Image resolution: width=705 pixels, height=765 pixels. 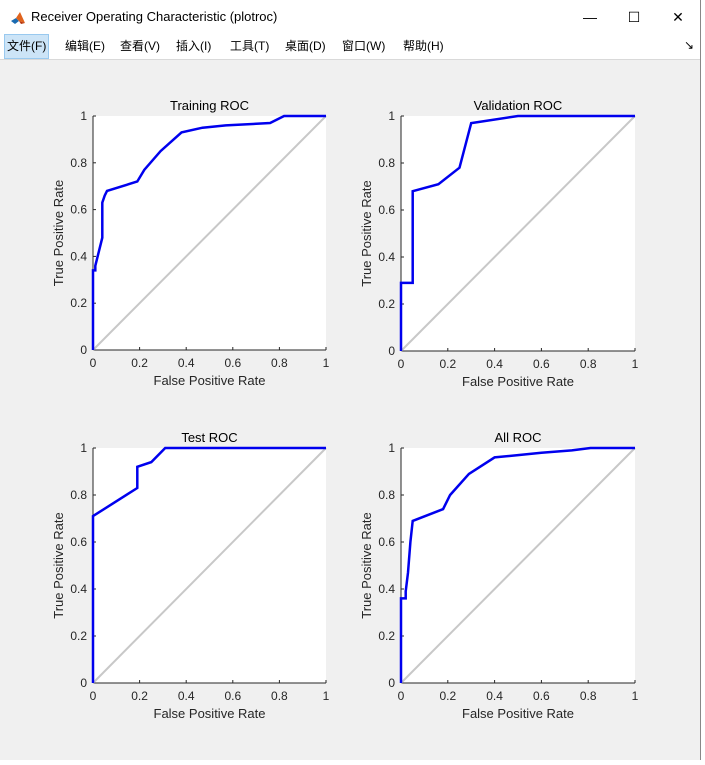 I want to click on all-roc-y-tick-label: 0, so click(x=391, y=683).